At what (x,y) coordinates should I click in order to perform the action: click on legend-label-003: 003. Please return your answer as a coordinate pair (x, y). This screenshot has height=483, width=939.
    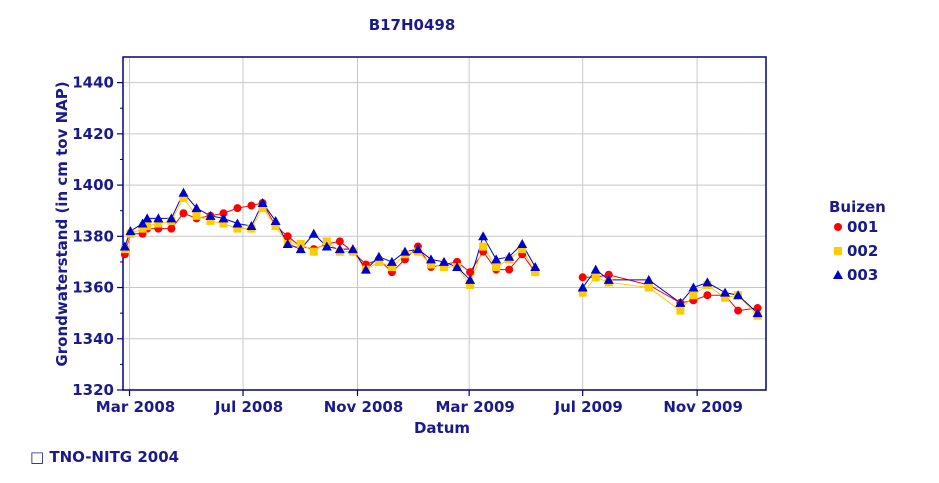
    Looking at the image, I should click on (862, 275).